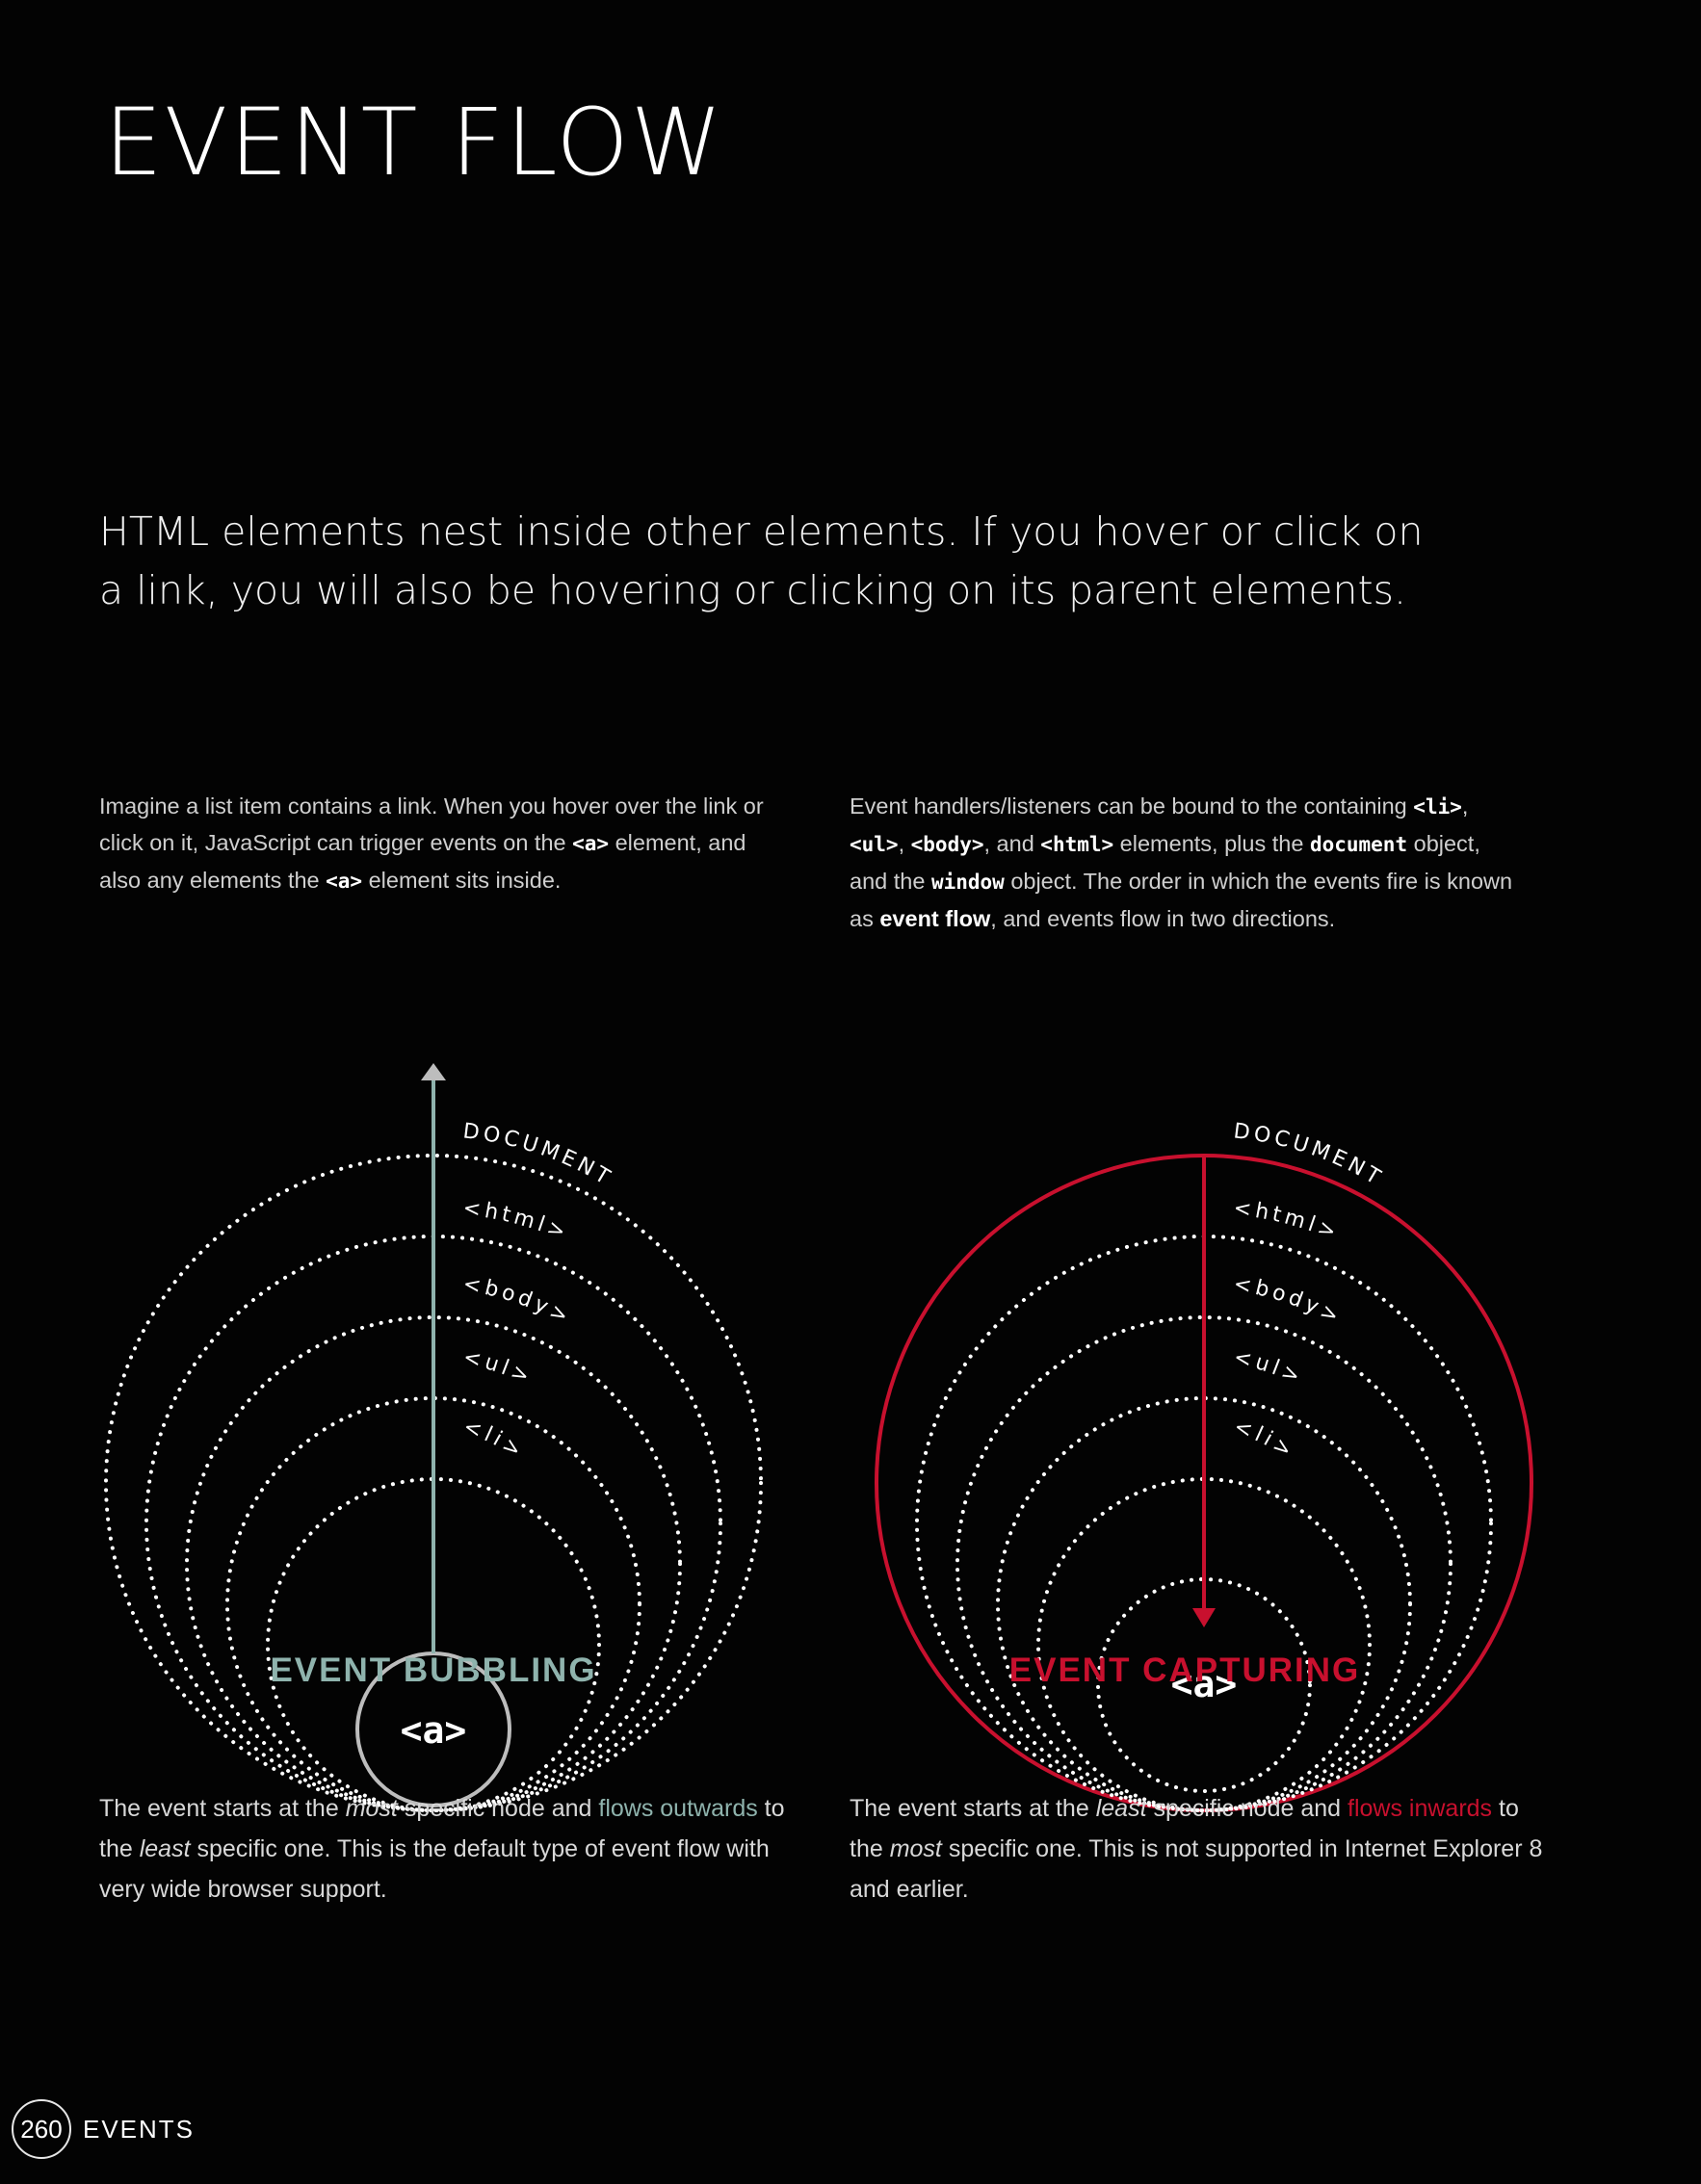 This screenshot has width=1701, height=2184. What do you see at coordinates (1165, 862) in the screenshot?
I see `right-text-3: object, and the` at bounding box center [1165, 862].